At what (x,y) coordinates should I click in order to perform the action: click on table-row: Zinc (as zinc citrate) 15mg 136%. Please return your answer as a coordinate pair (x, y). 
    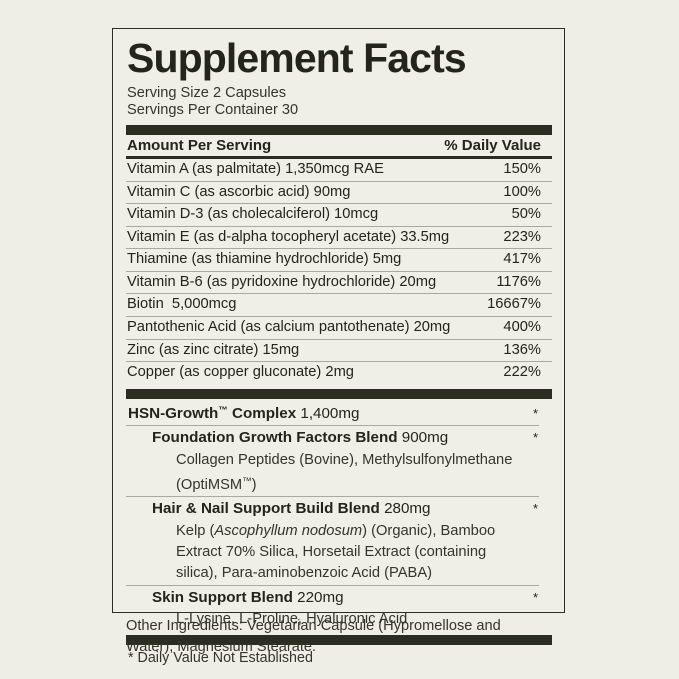
    Looking at the image, I should click on (339, 351).